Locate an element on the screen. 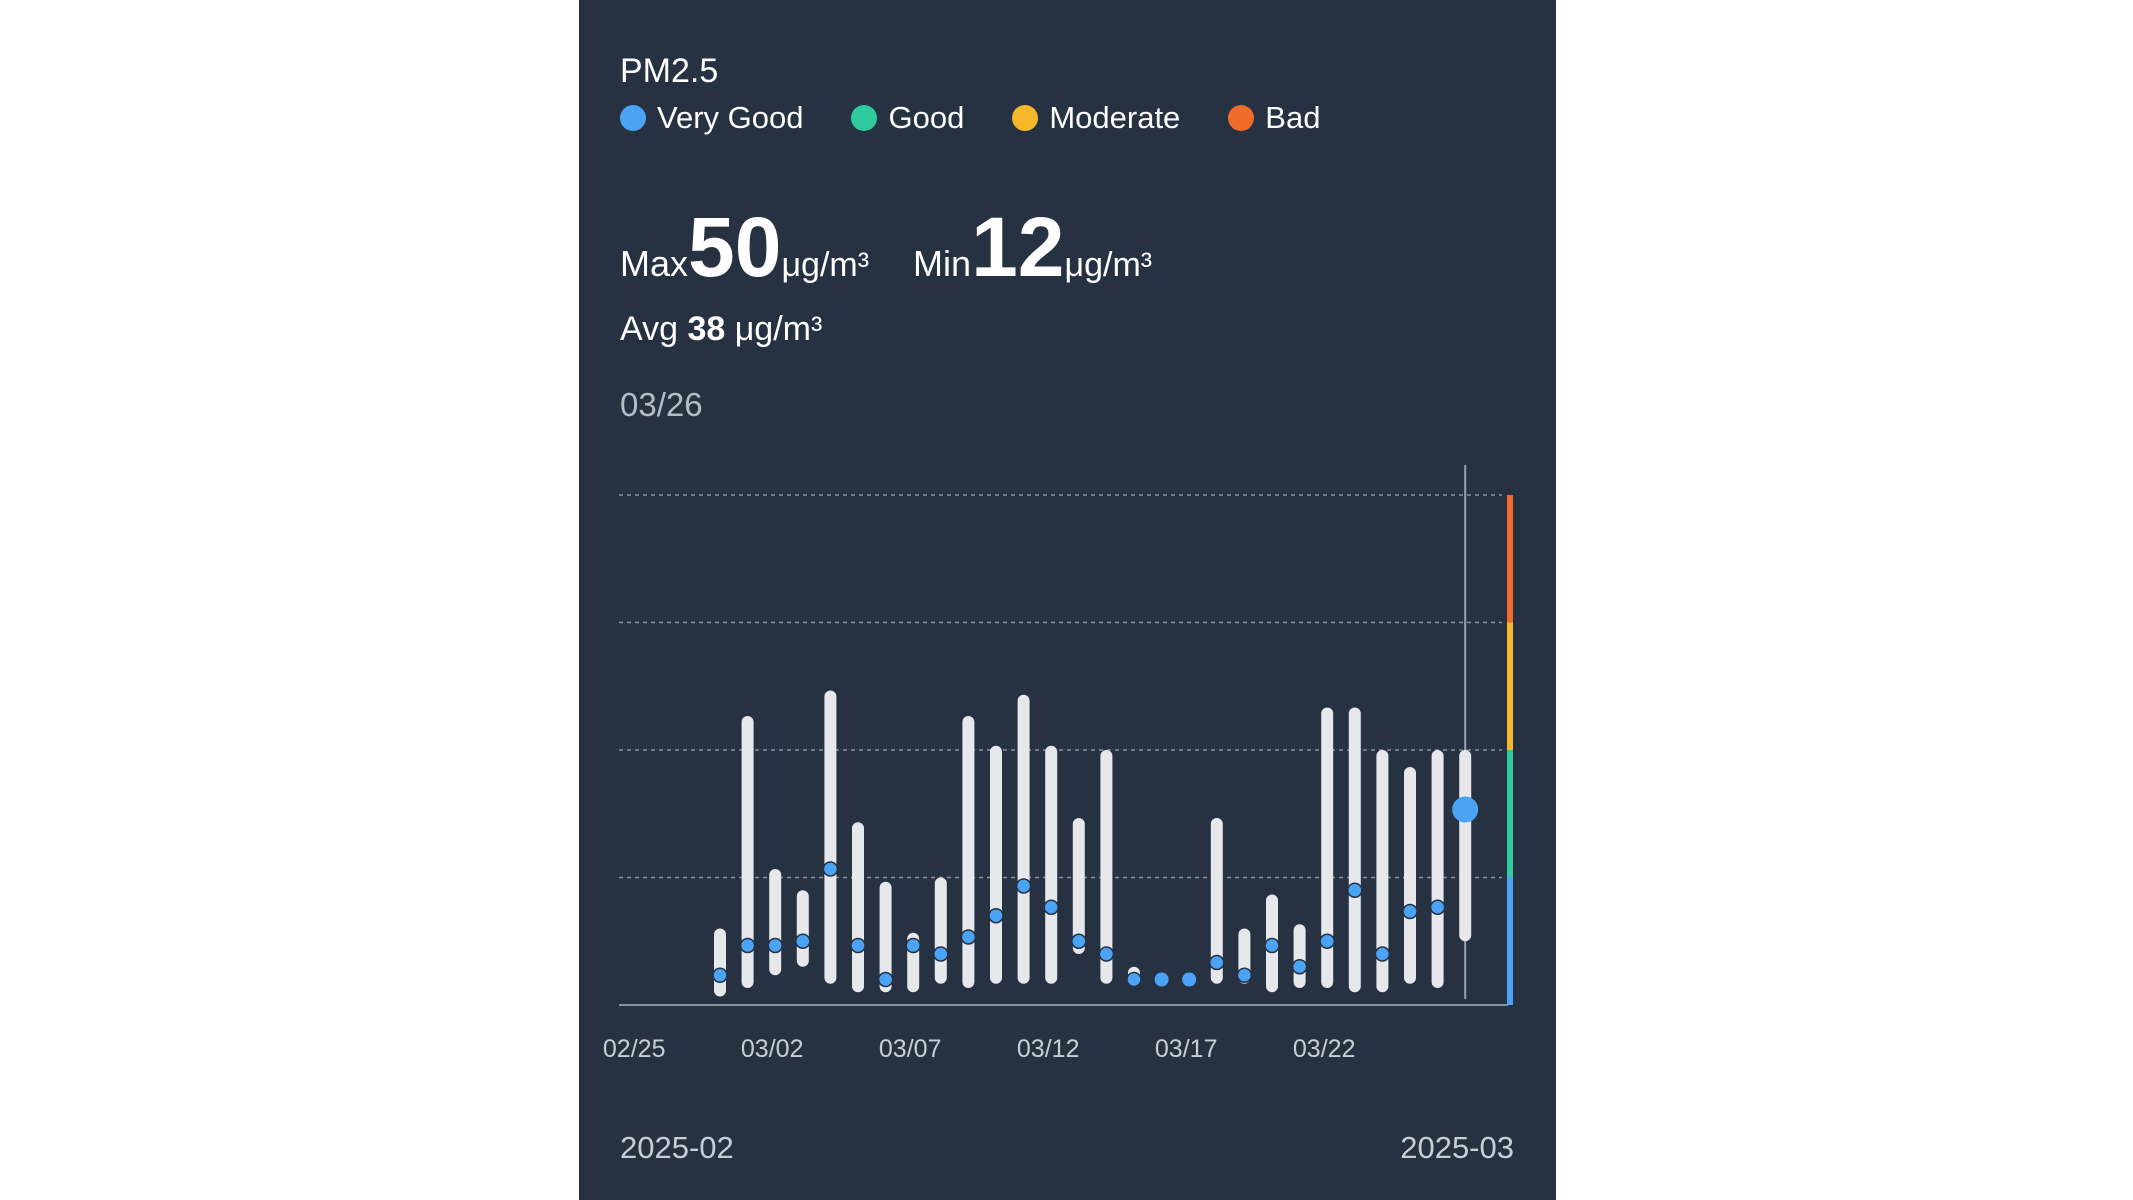 The width and height of the screenshot is (2133, 1200). x-tick-label: 03/22 is located at coordinates (1324, 1049).